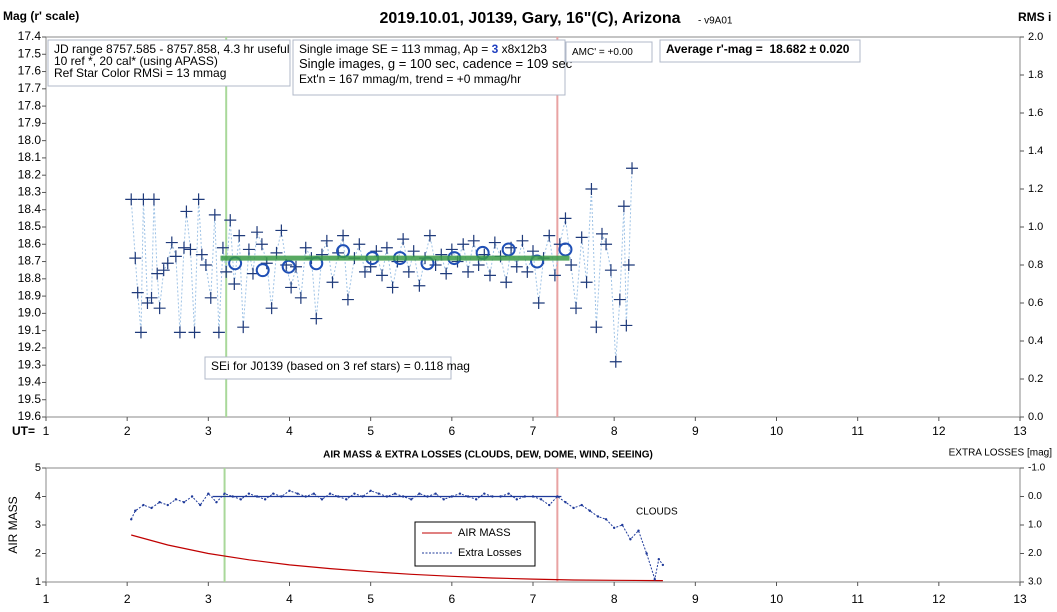 This screenshot has width=1057, height=612. I want to click on y2-tick-label: 2.0, so click(1035, 37).